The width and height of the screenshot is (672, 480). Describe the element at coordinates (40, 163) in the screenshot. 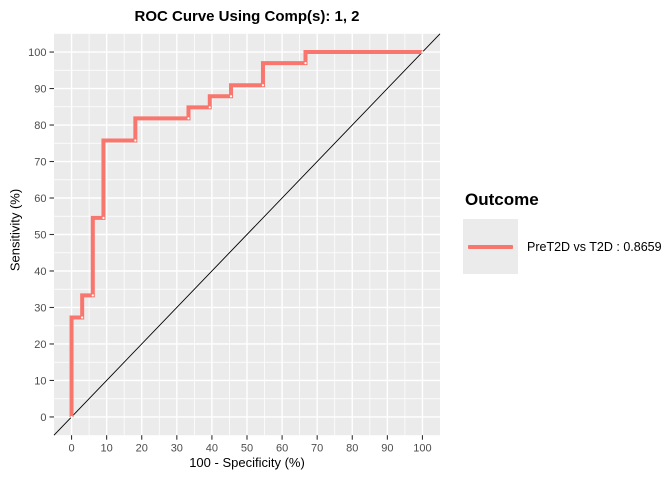

I see `y-tick-label: 70` at that location.